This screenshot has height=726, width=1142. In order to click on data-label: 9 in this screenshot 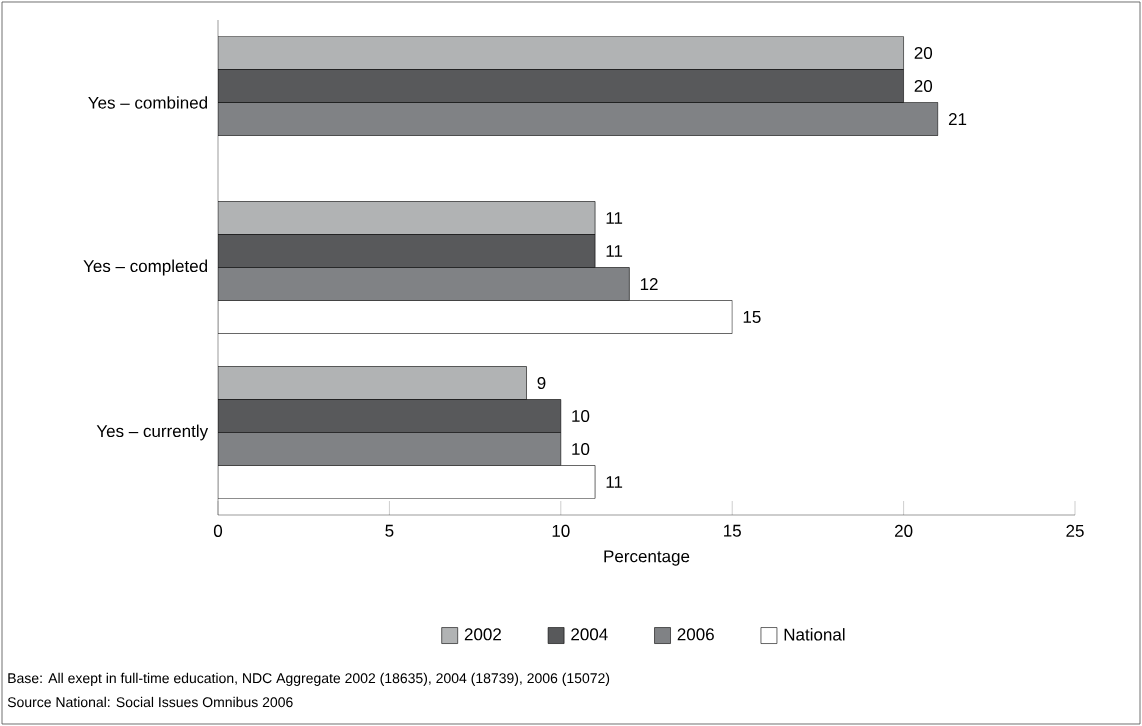, I will do `click(541, 383)`.